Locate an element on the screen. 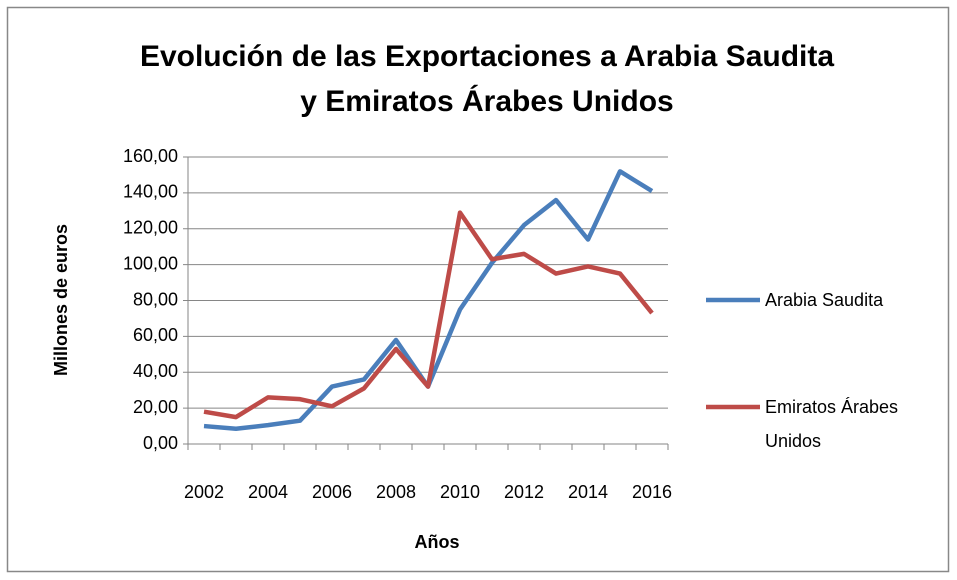 Image resolution: width=957 pixels, height=580 pixels. x-tick-label: 2006 is located at coordinates (332, 492).